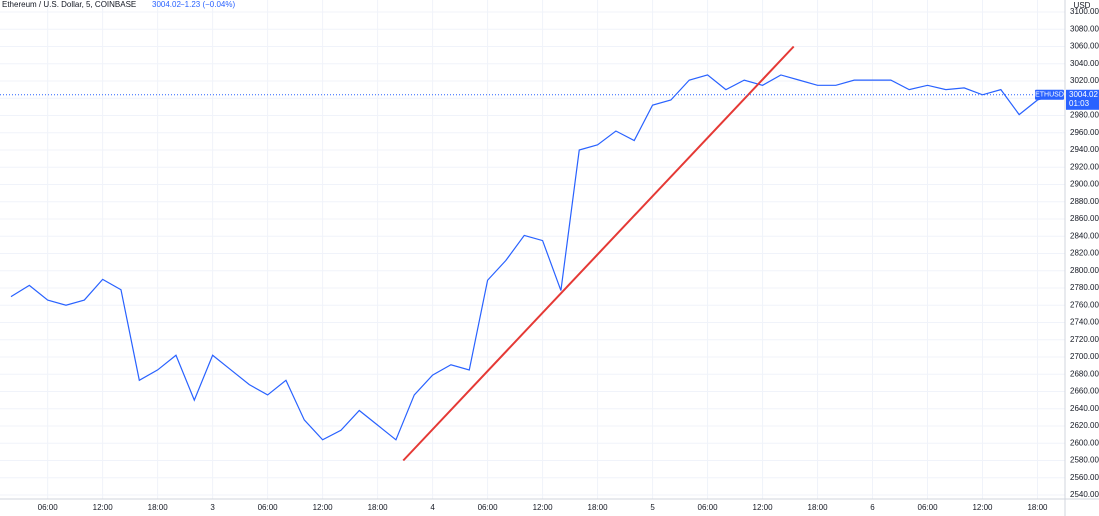 The image size is (1099, 516). Describe the element at coordinates (1084, 184) in the screenshot. I see `y-tick-label: 2900.00` at that location.